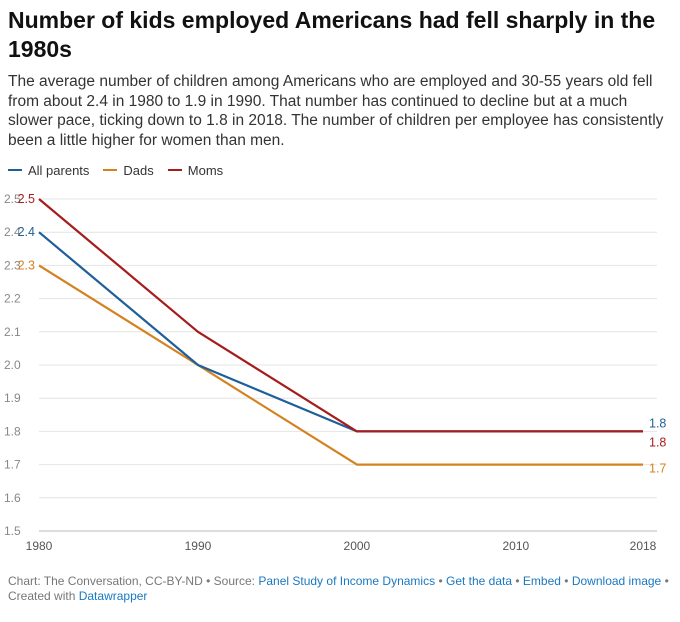 The image size is (680, 622). I want to click on x-tick-label: 2000, so click(357, 546).